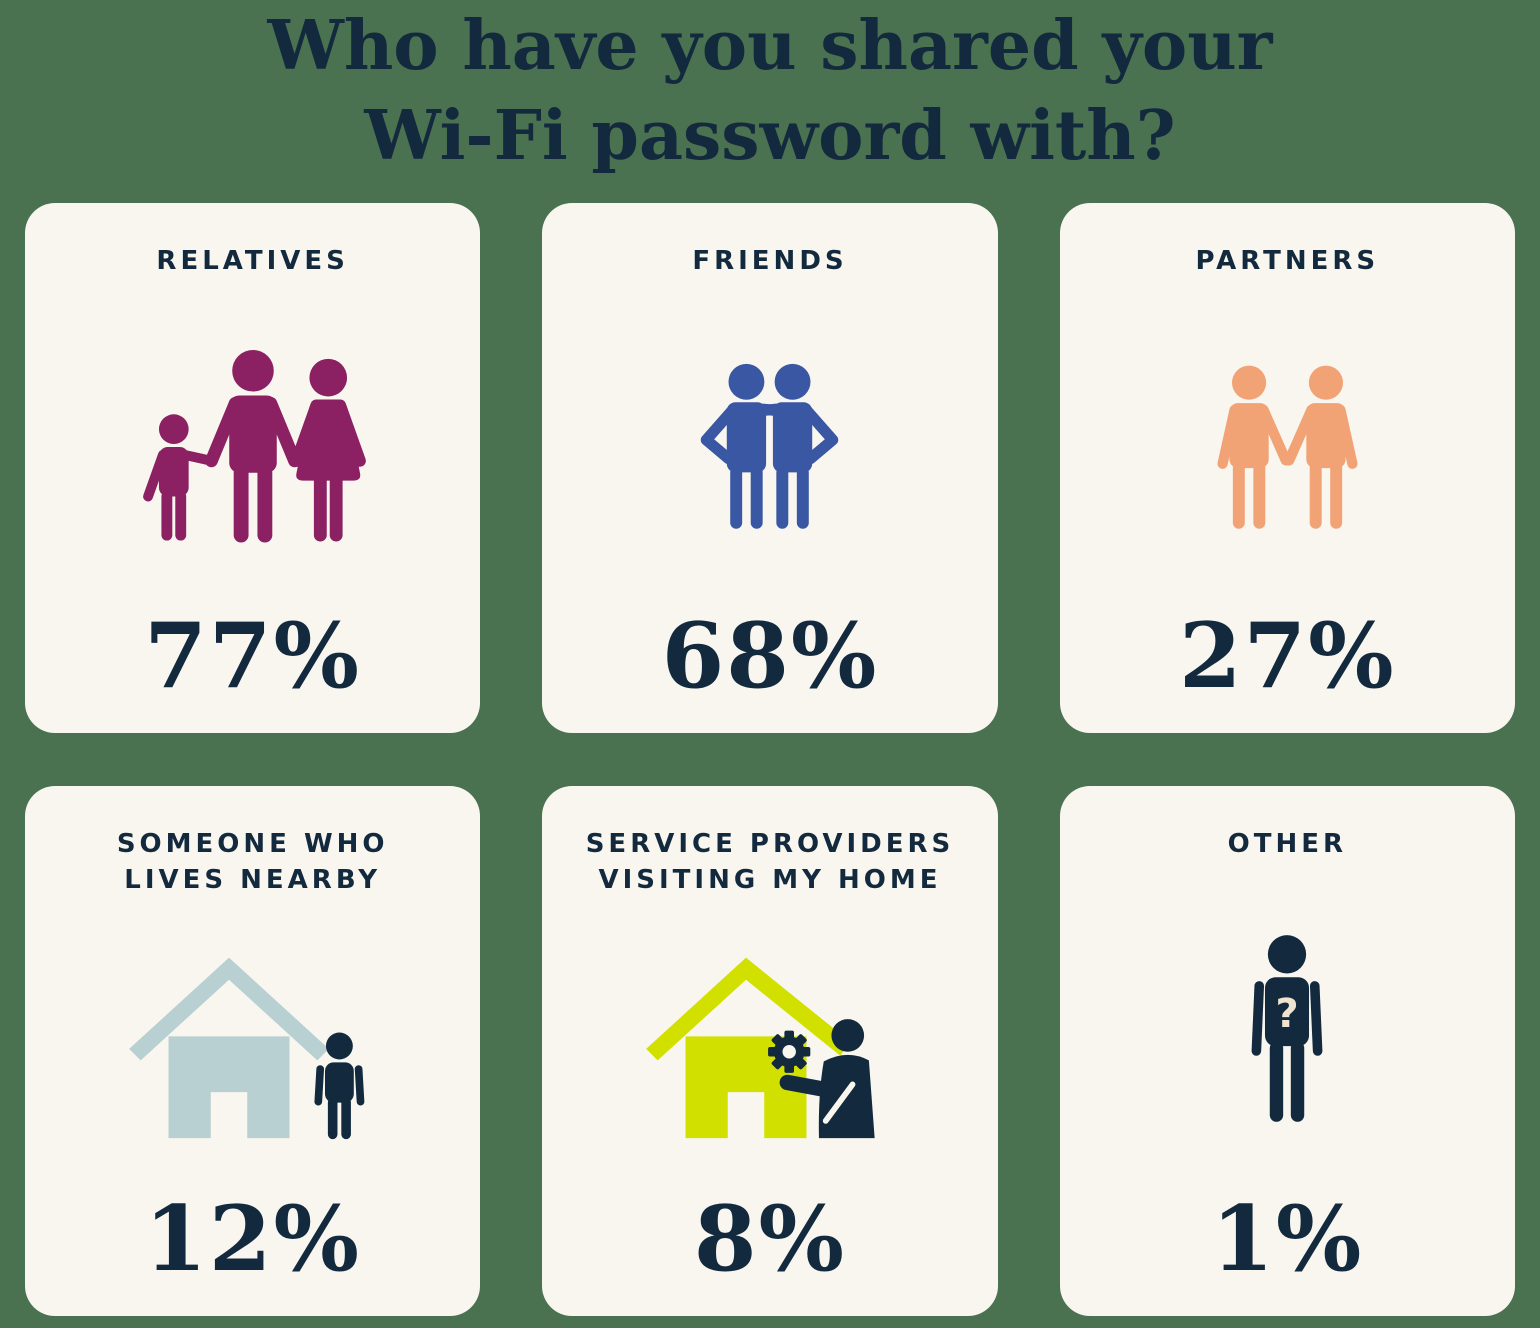 The width and height of the screenshot is (1540, 1328). What do you see at coordinates (1287, 656) in the screenshot?
I see `card-partners-percent: 27%` at bounding box center [1287, 656].